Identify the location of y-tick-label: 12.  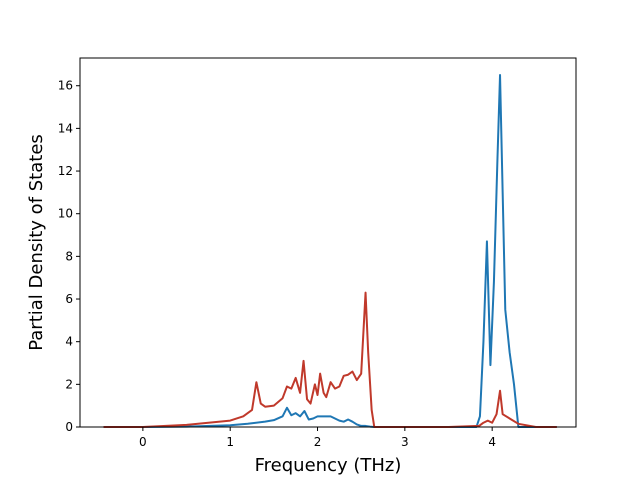
(65, 171).